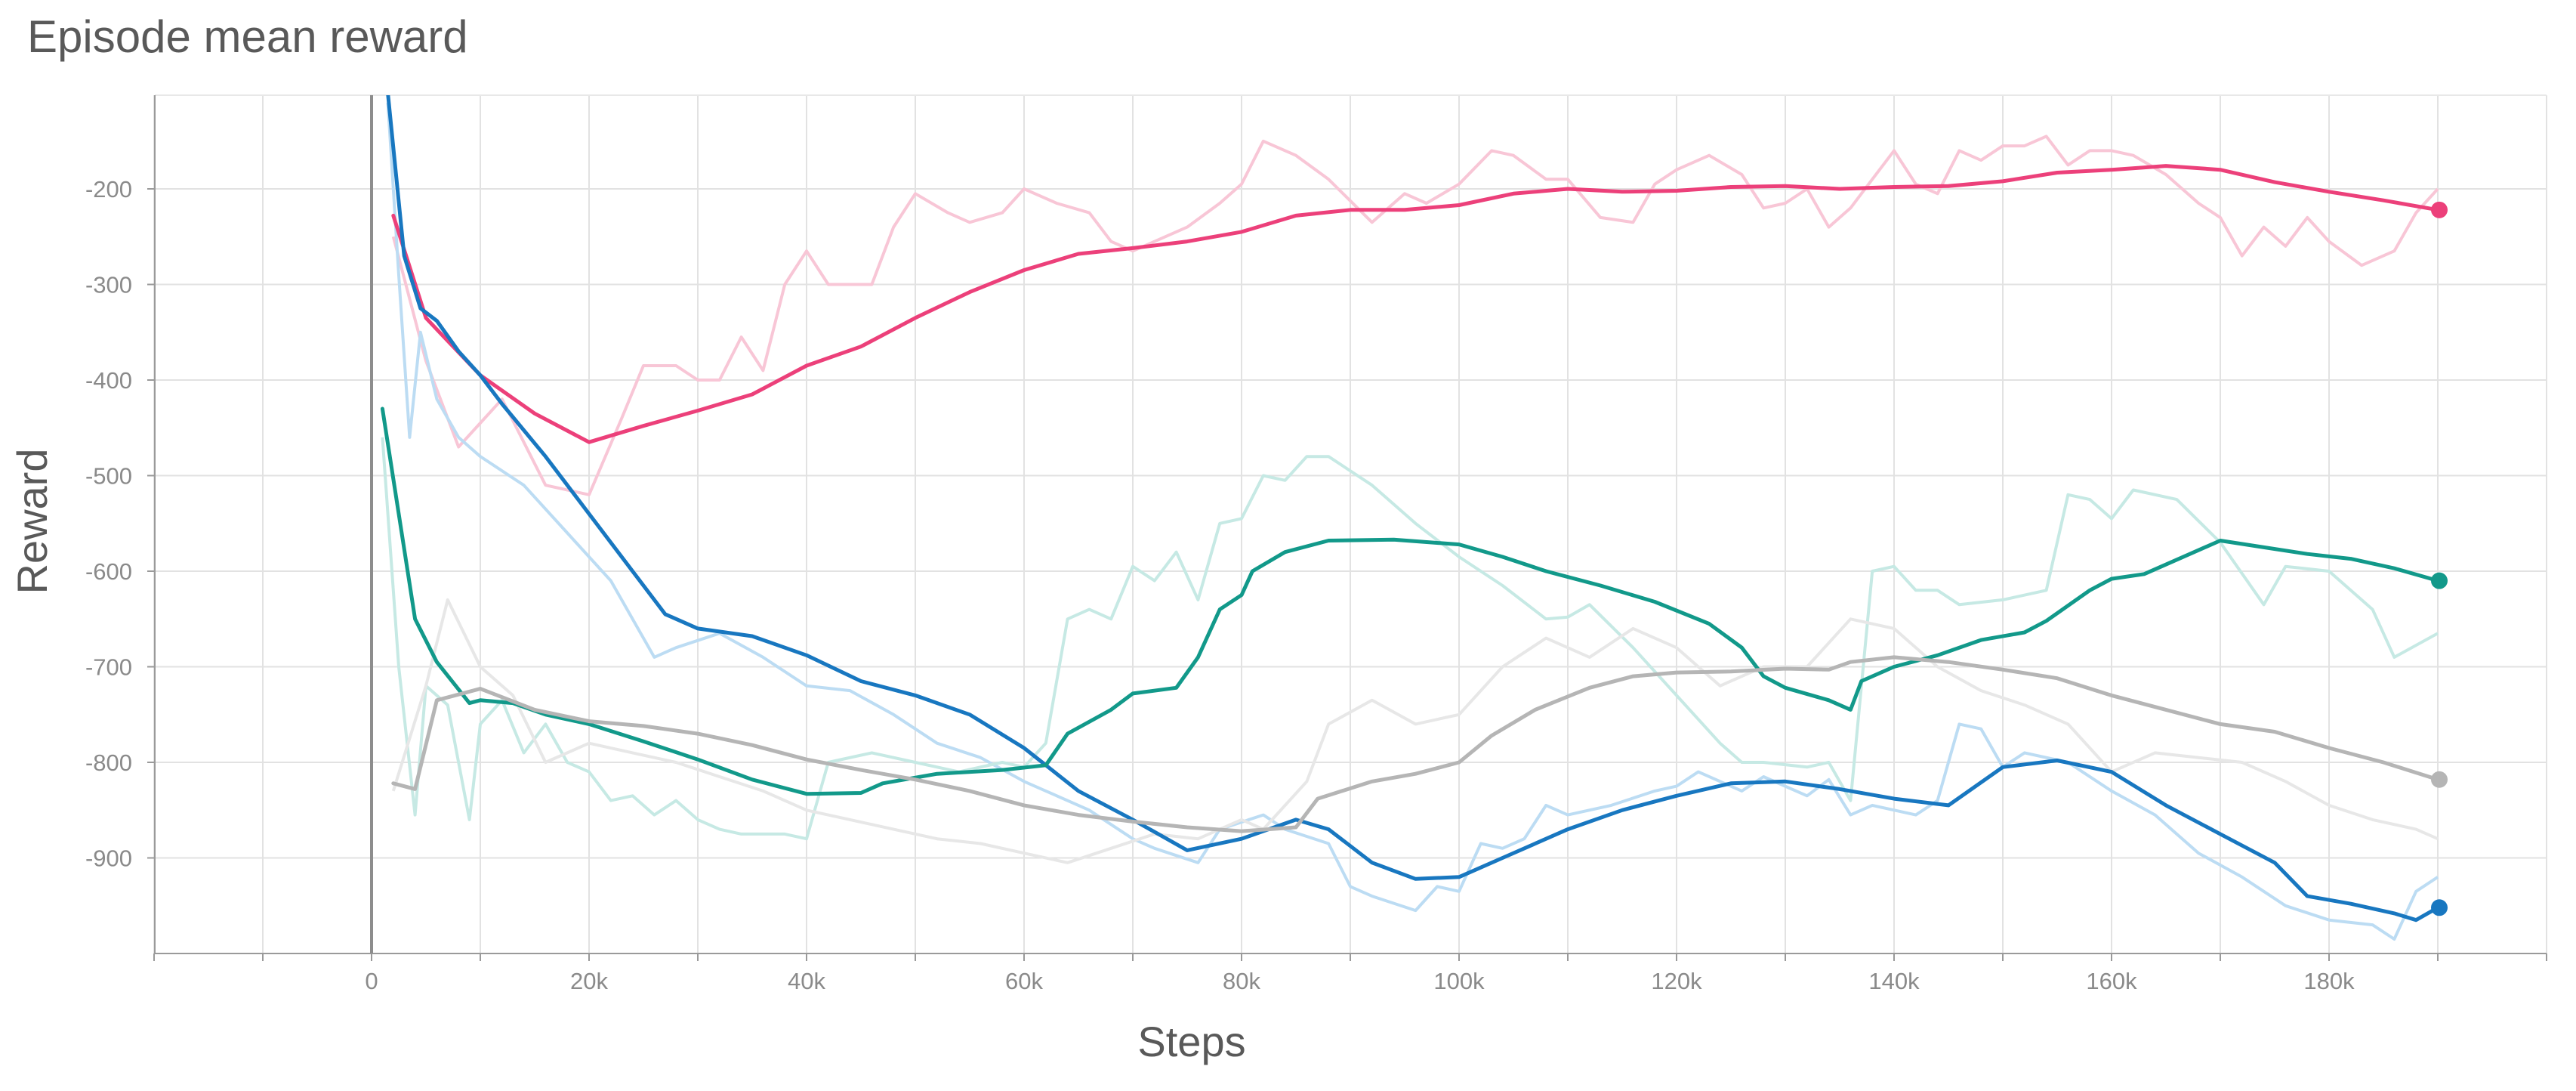  What do you see at coordinates (2439, 558) in the screenshot?
I see `end-marker-layer` at bounding box center [2439, 558].